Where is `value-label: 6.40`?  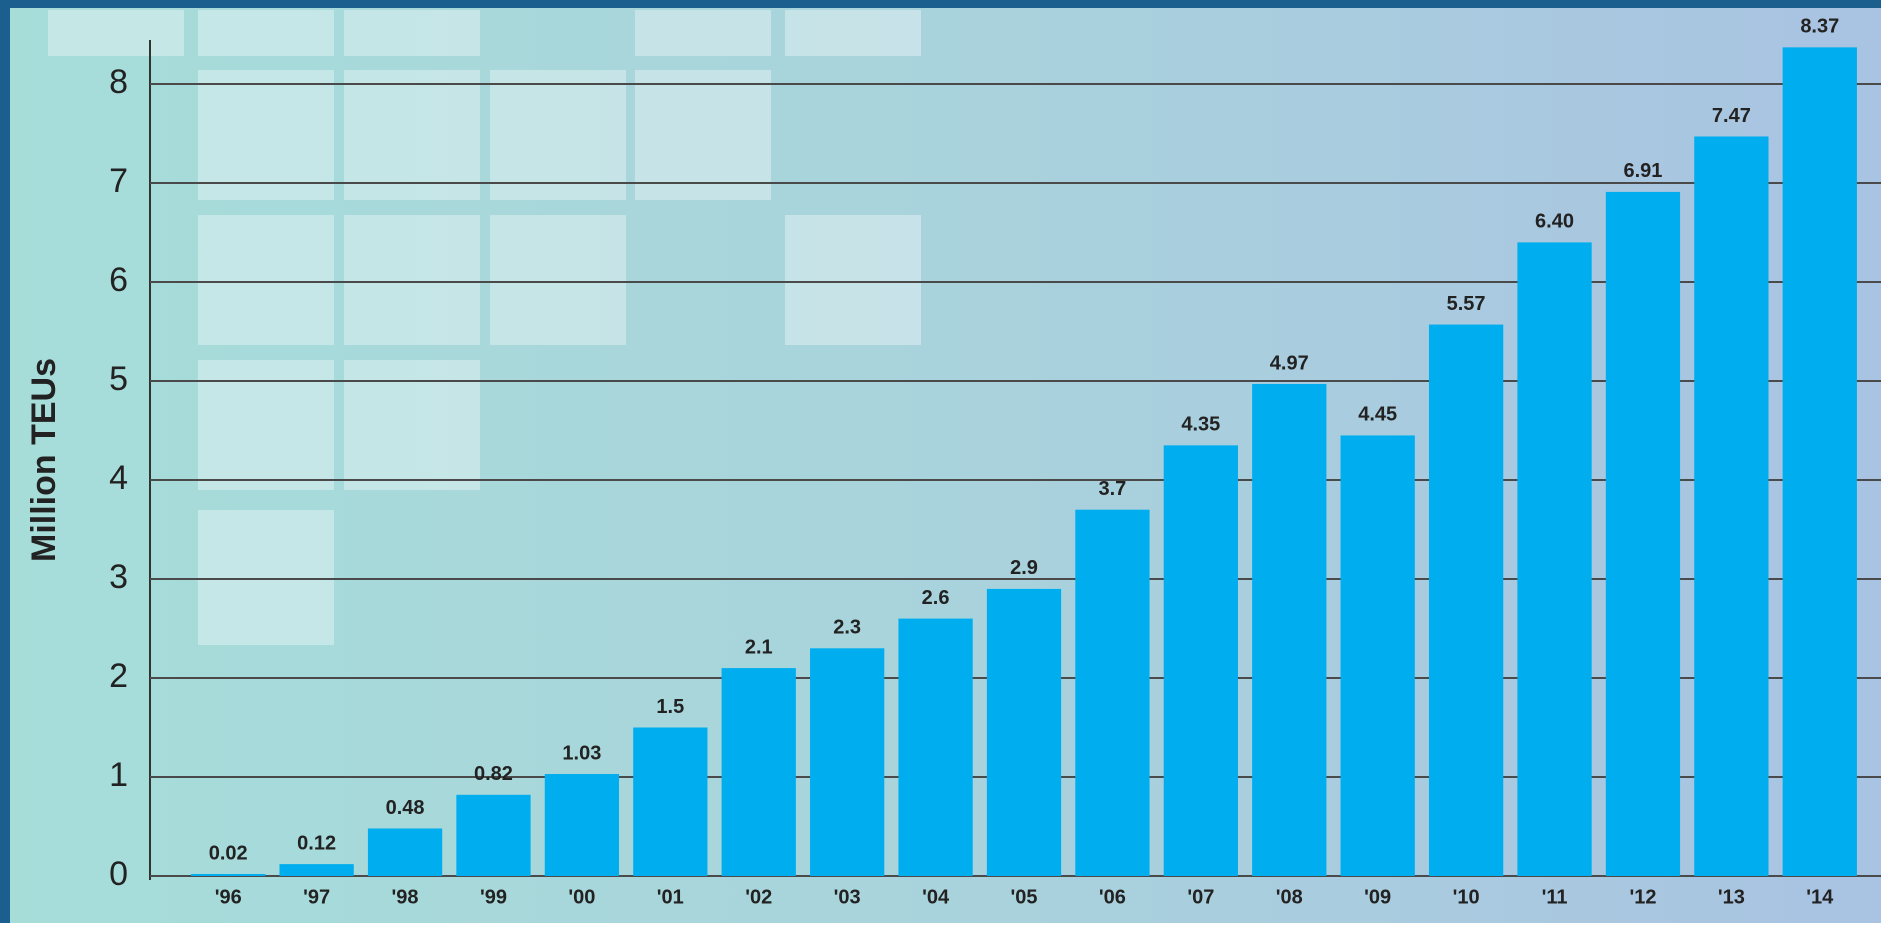
value-label: 6.40 is located at coordinates (1554, 222).